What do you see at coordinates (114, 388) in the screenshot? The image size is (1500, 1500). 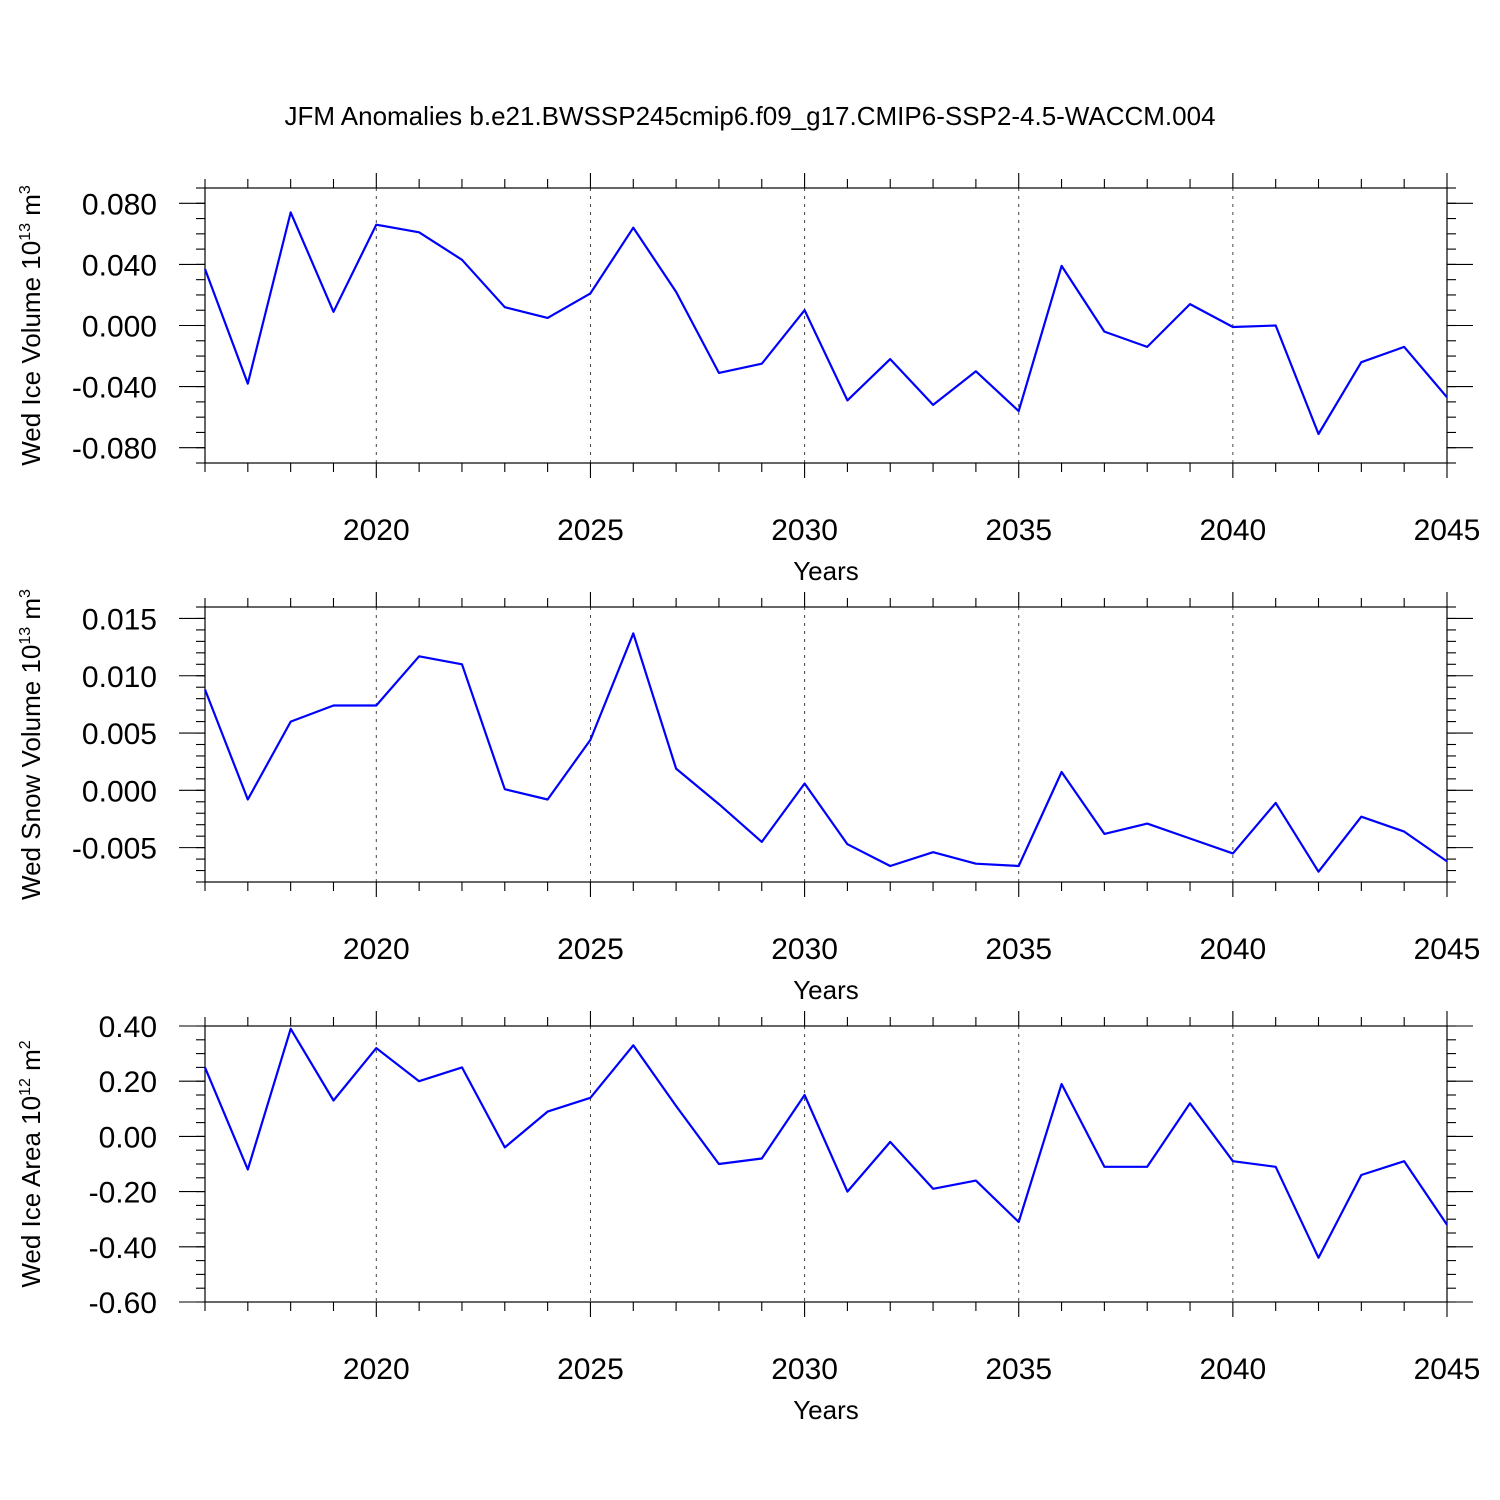 I see `y-tick-label: -0.040` at bounding box center [114, 388].